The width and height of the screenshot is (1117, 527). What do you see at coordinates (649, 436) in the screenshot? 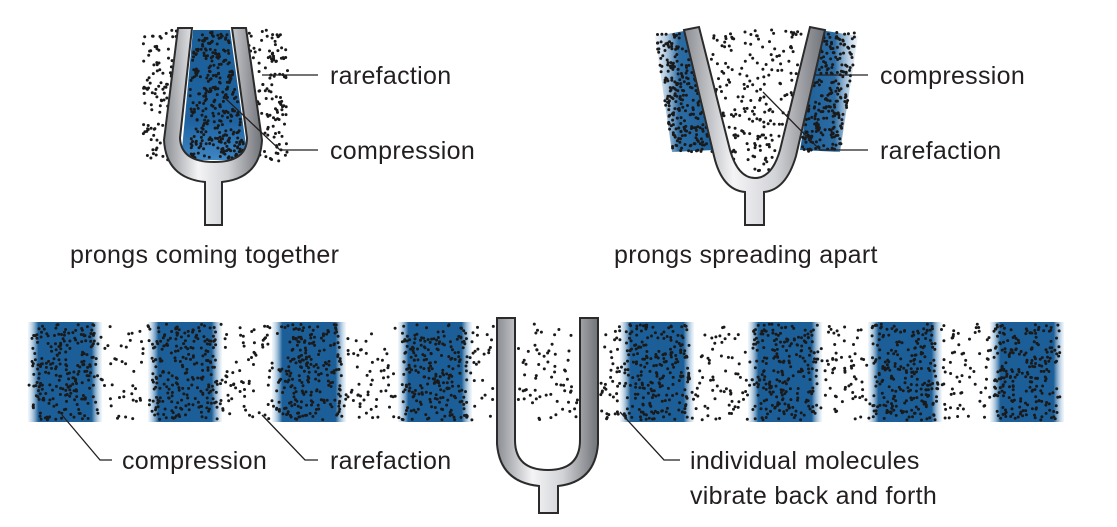
I see `molecules-leader-bottom` at bounding box center [649, 436].